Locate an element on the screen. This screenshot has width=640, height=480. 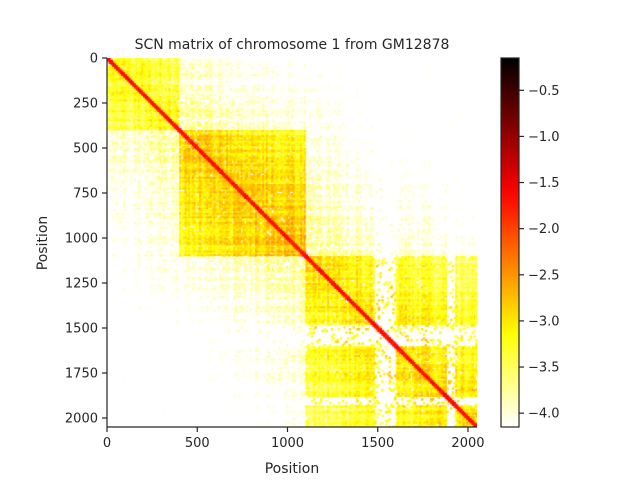
y-tick-label: 750 is located at coordinates (85, 194).